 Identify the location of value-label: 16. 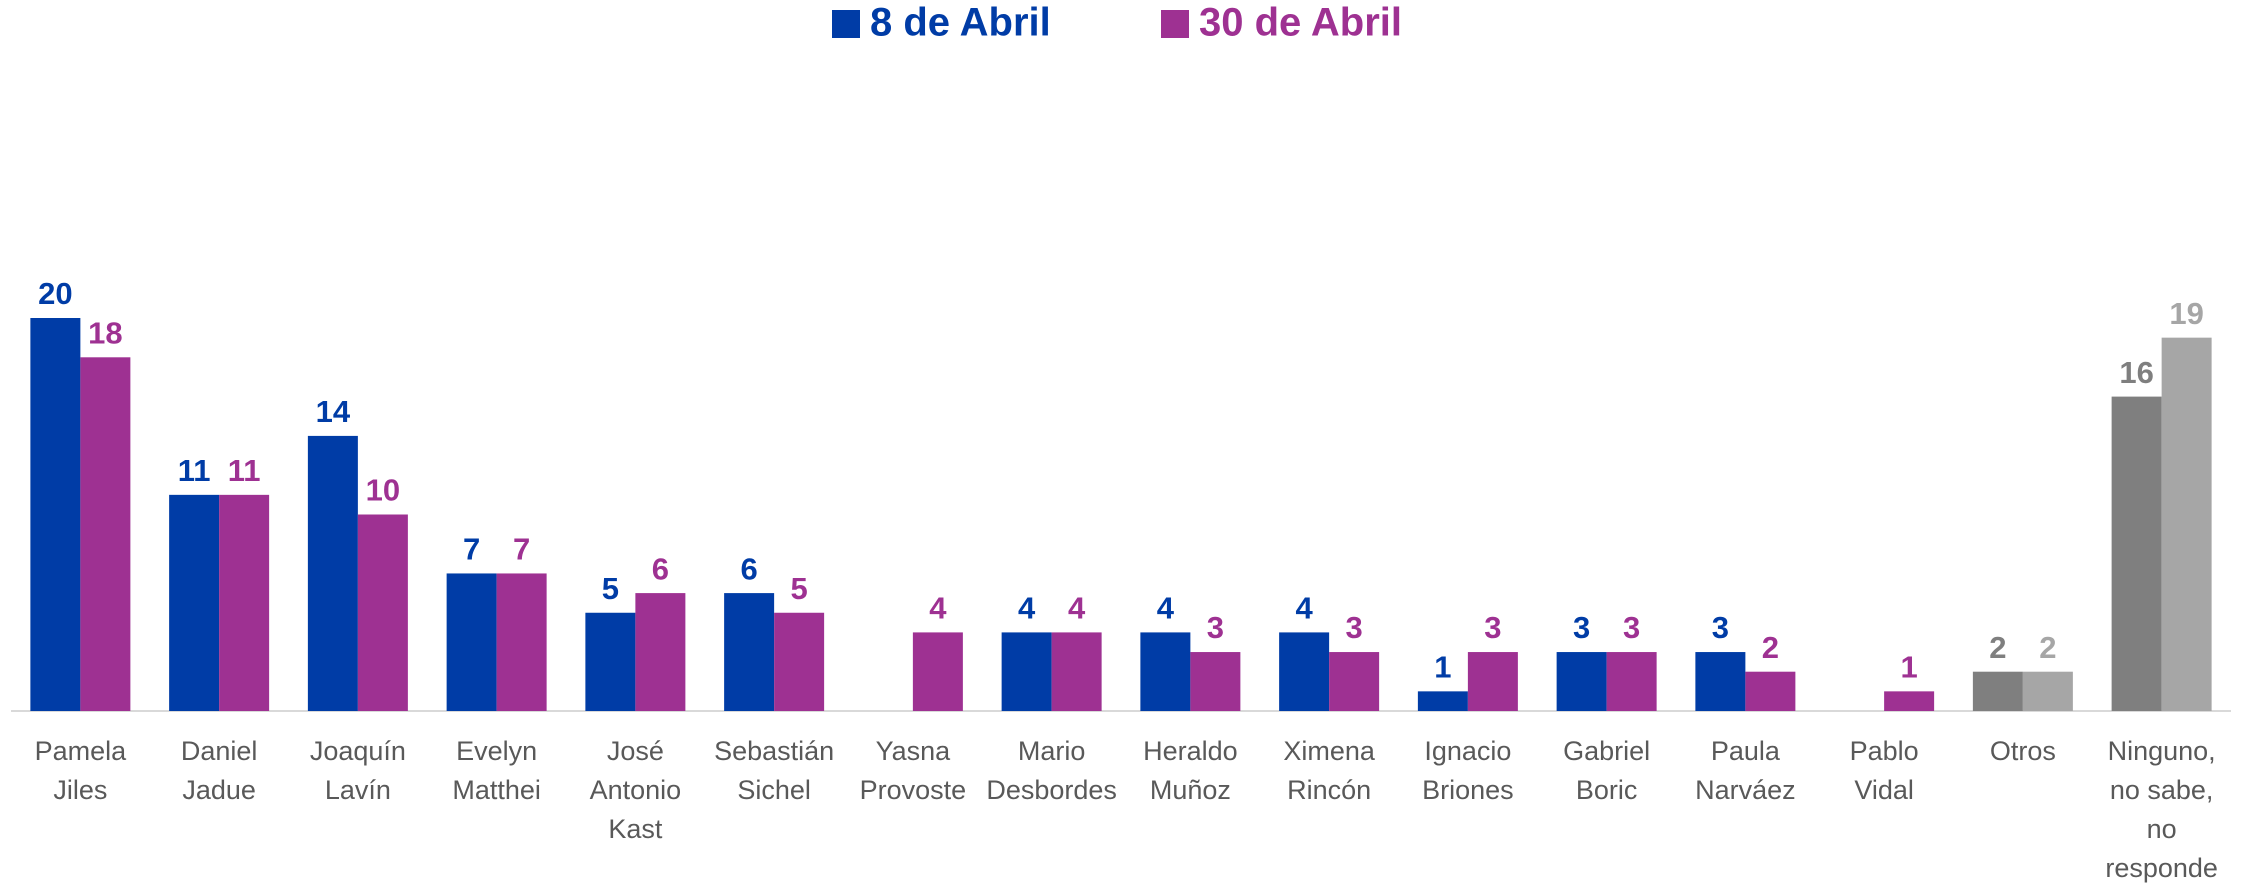
(2136, 372).